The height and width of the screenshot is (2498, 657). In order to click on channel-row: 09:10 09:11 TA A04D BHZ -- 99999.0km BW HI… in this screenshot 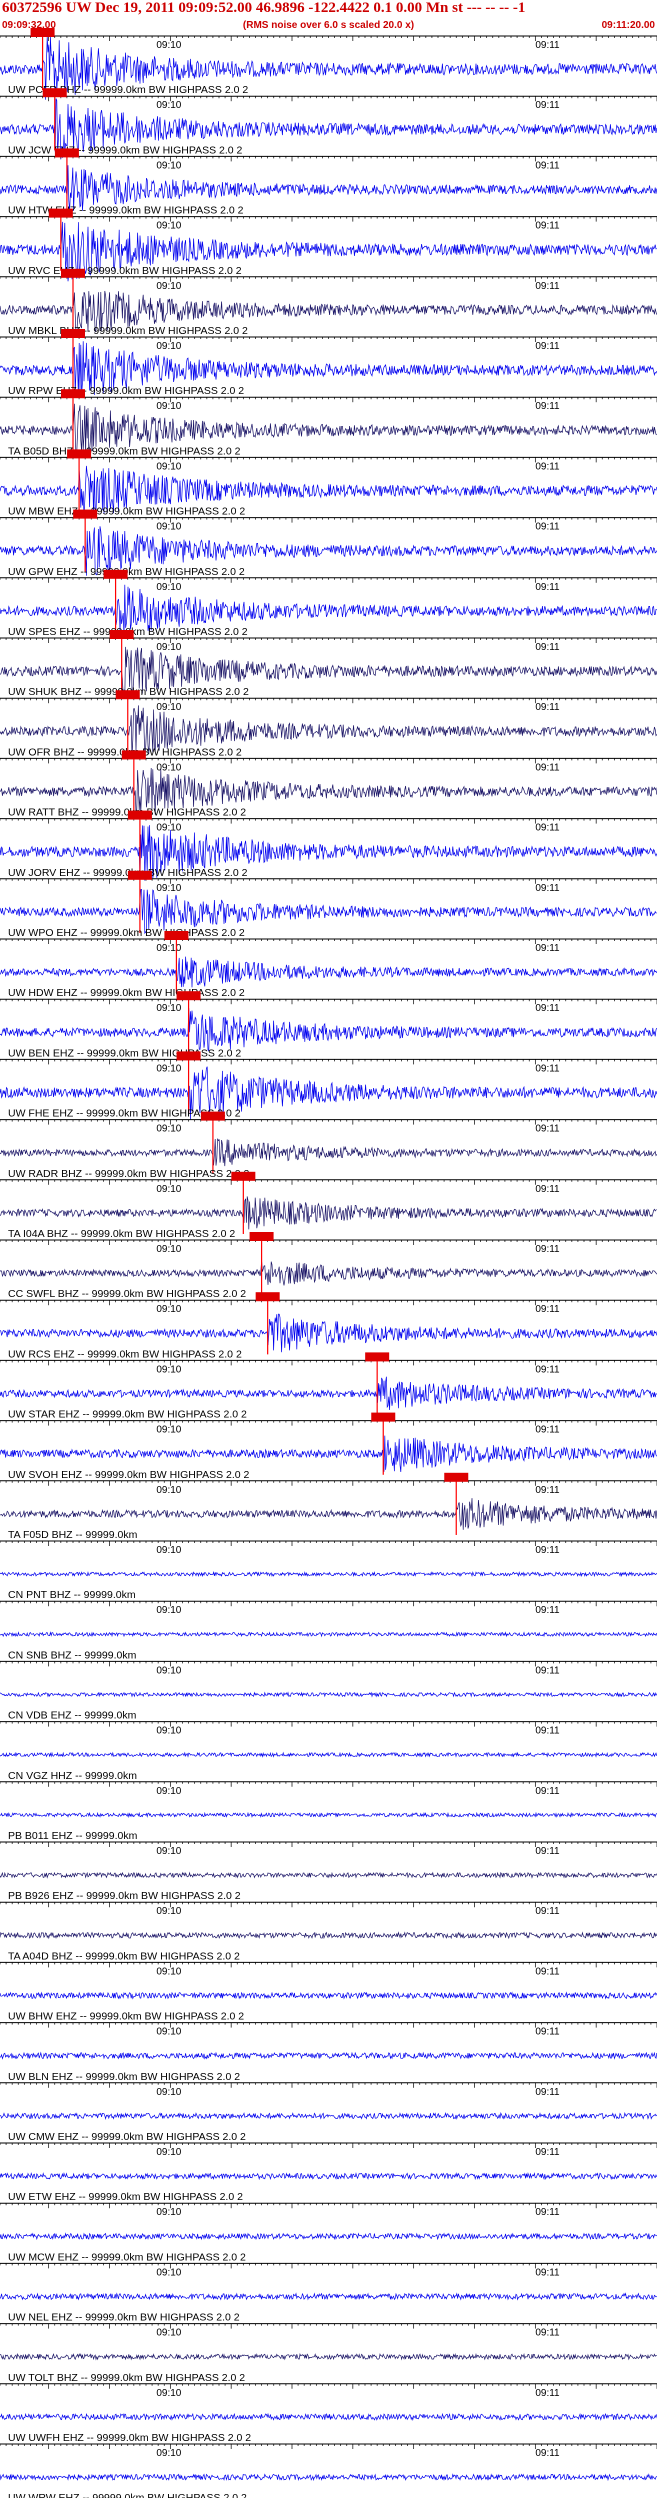, I will do `click(328, 1975)`.